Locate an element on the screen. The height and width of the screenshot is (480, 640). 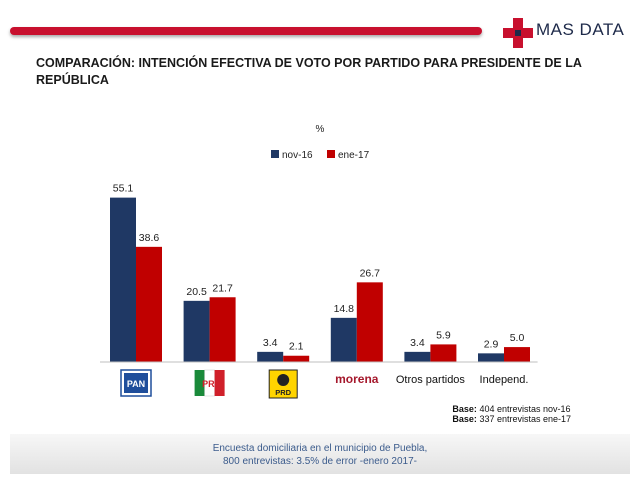
pri-logo-text: PRI is located at coordinates (209, 384).